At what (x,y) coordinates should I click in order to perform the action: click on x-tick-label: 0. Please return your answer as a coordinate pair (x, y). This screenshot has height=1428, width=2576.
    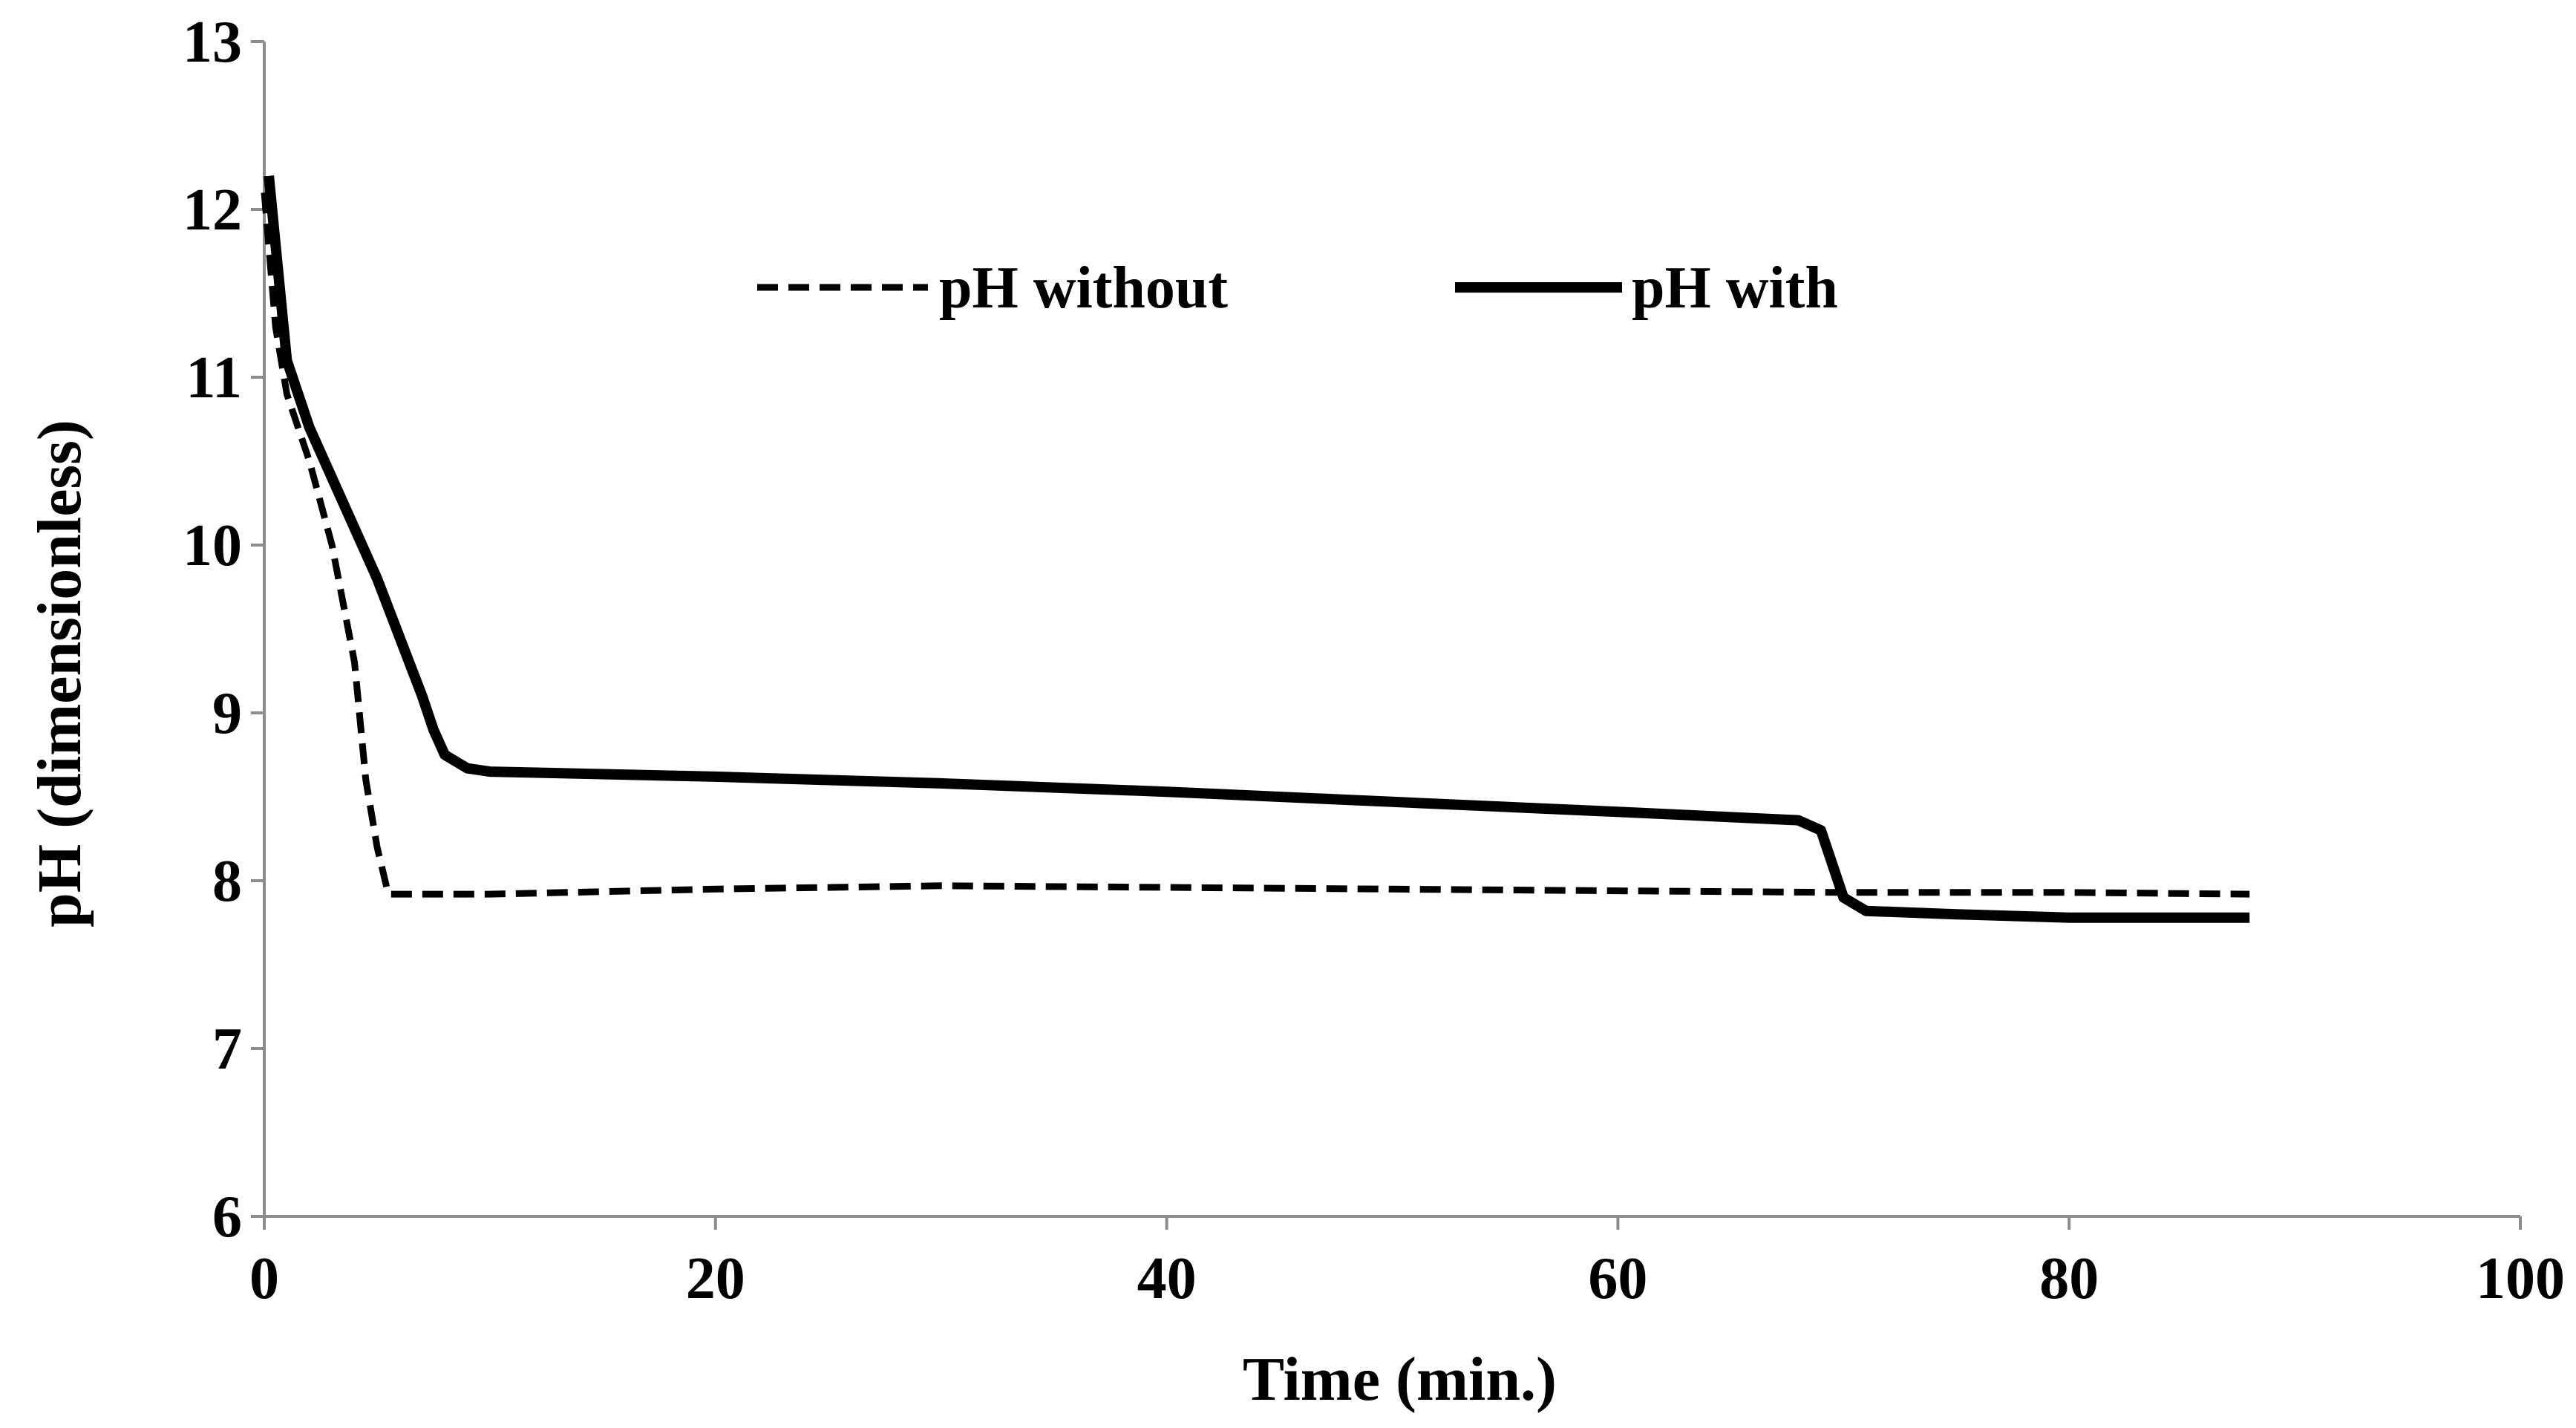
    Looking at the image, I should click on (264, 1279).